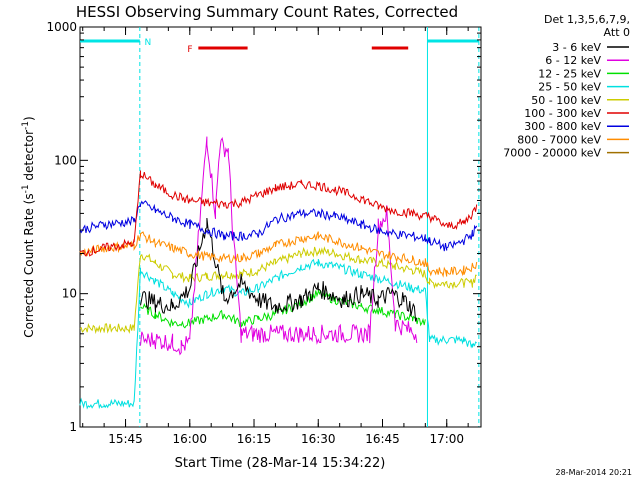  I want to click on night-label: N, so click(148, 43).